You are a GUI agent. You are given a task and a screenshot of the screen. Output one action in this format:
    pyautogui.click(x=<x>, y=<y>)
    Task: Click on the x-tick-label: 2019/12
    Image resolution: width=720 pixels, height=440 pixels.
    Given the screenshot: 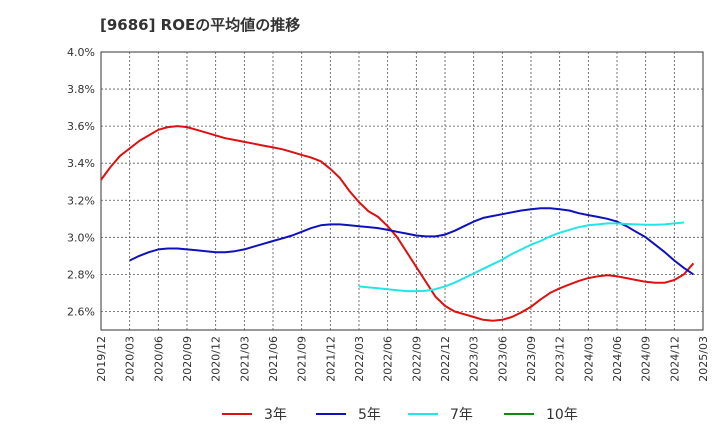 What is the action you would take?
    pyautogui.click(x=101, y=359)
    